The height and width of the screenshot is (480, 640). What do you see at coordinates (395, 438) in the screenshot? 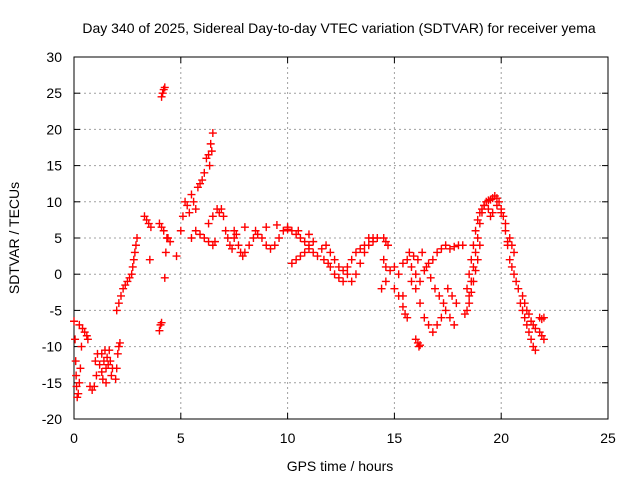
I see `x-tick-label: 15` at bounding box center [395, 438].